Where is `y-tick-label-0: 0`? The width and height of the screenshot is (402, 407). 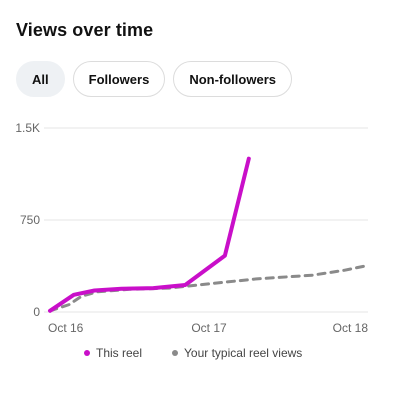 y-tick-label-0: 0 is located at coordinates (36, 312).